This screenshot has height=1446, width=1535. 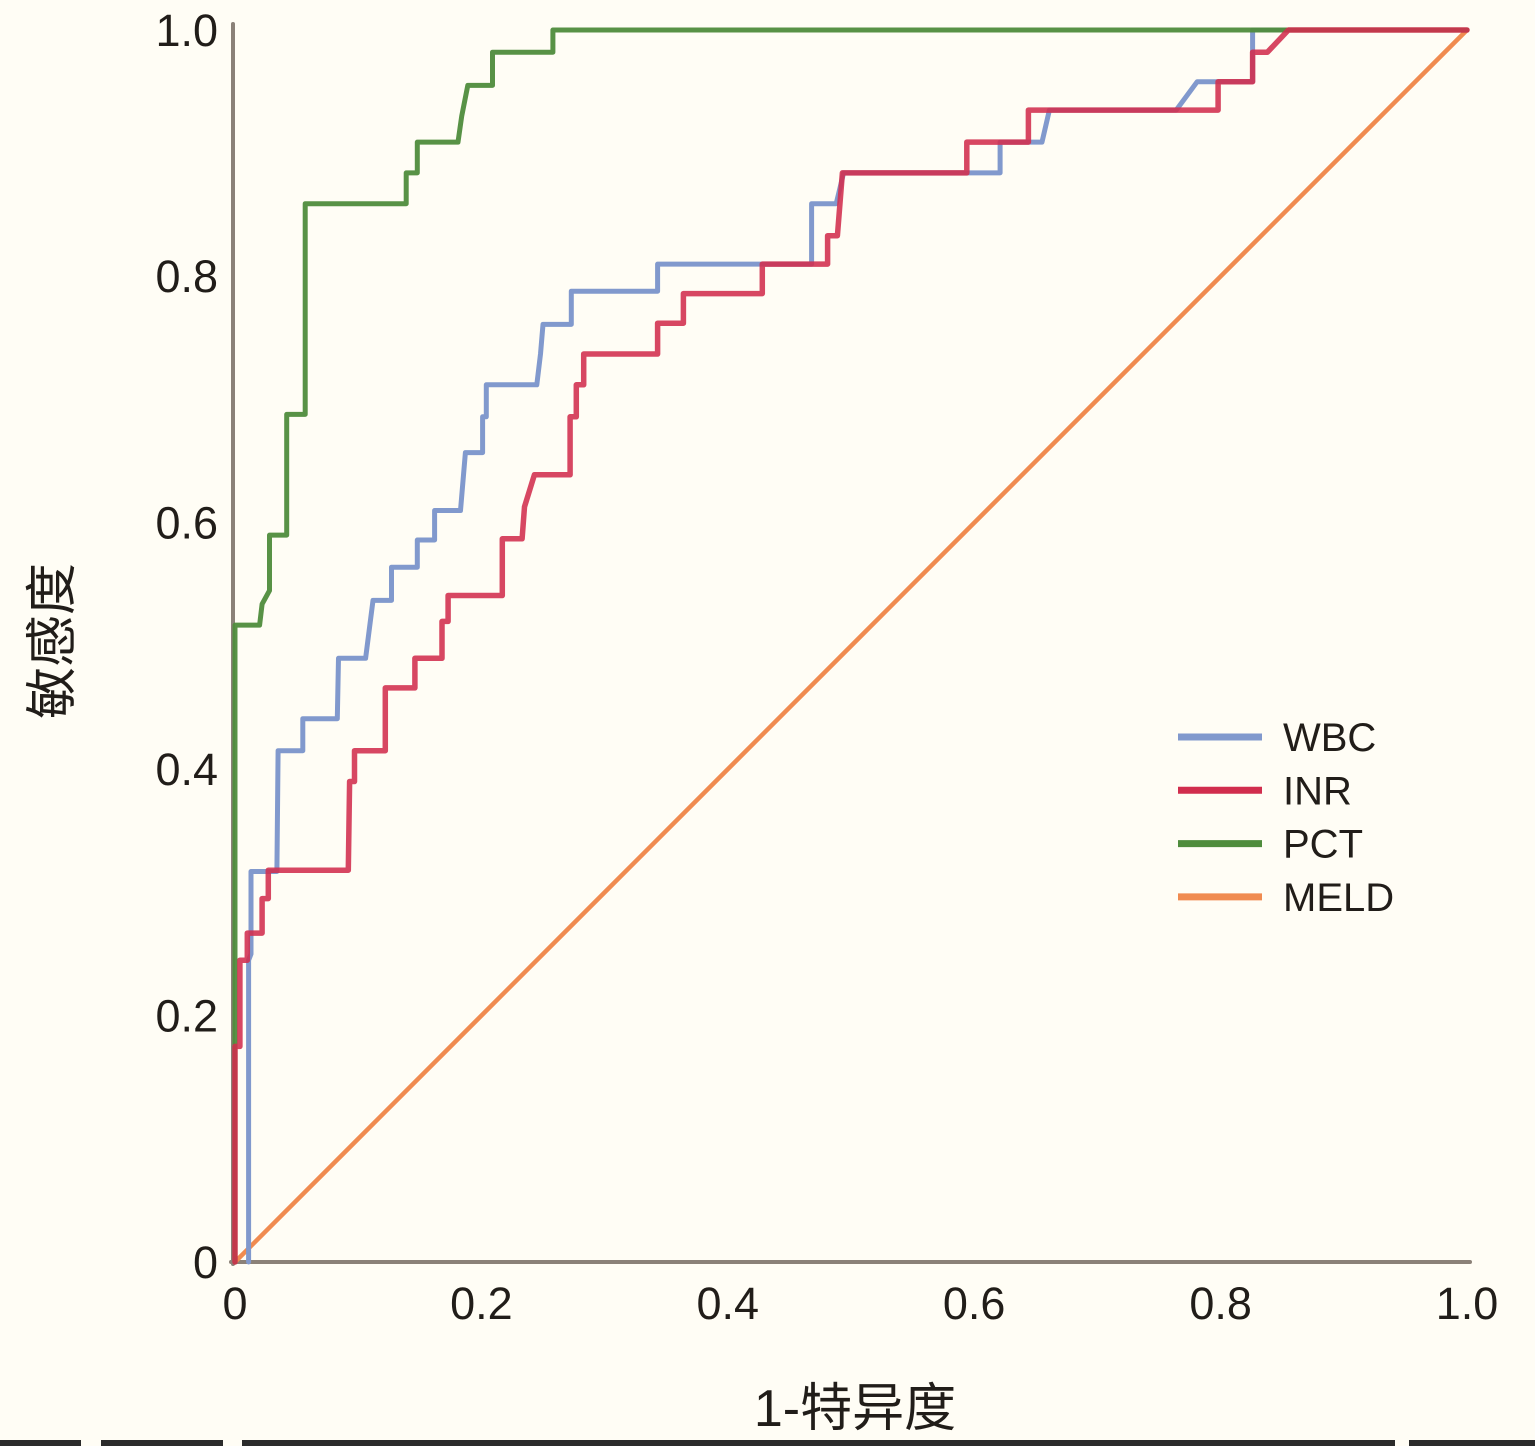 I want to click on legend-label-pct: PCT, so click(x=1323, y=845).